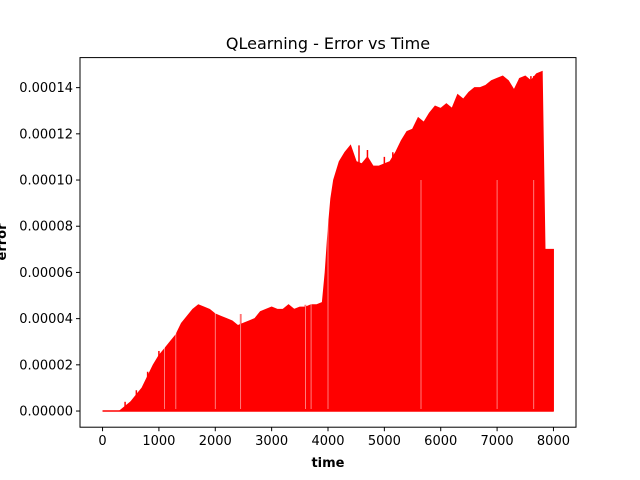 The height and width of the screenshot is (480, 640). What do you see at coordinates (497, 441) in the screenshot?
I see `x-tick-label: 7000` at bounding box center [497, 441].